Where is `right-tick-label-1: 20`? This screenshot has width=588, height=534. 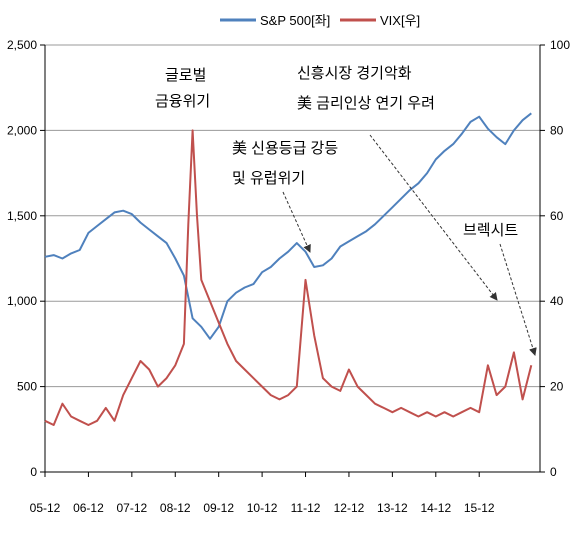 right-tick-label-1: 20 is located at coordinates (557, 387).